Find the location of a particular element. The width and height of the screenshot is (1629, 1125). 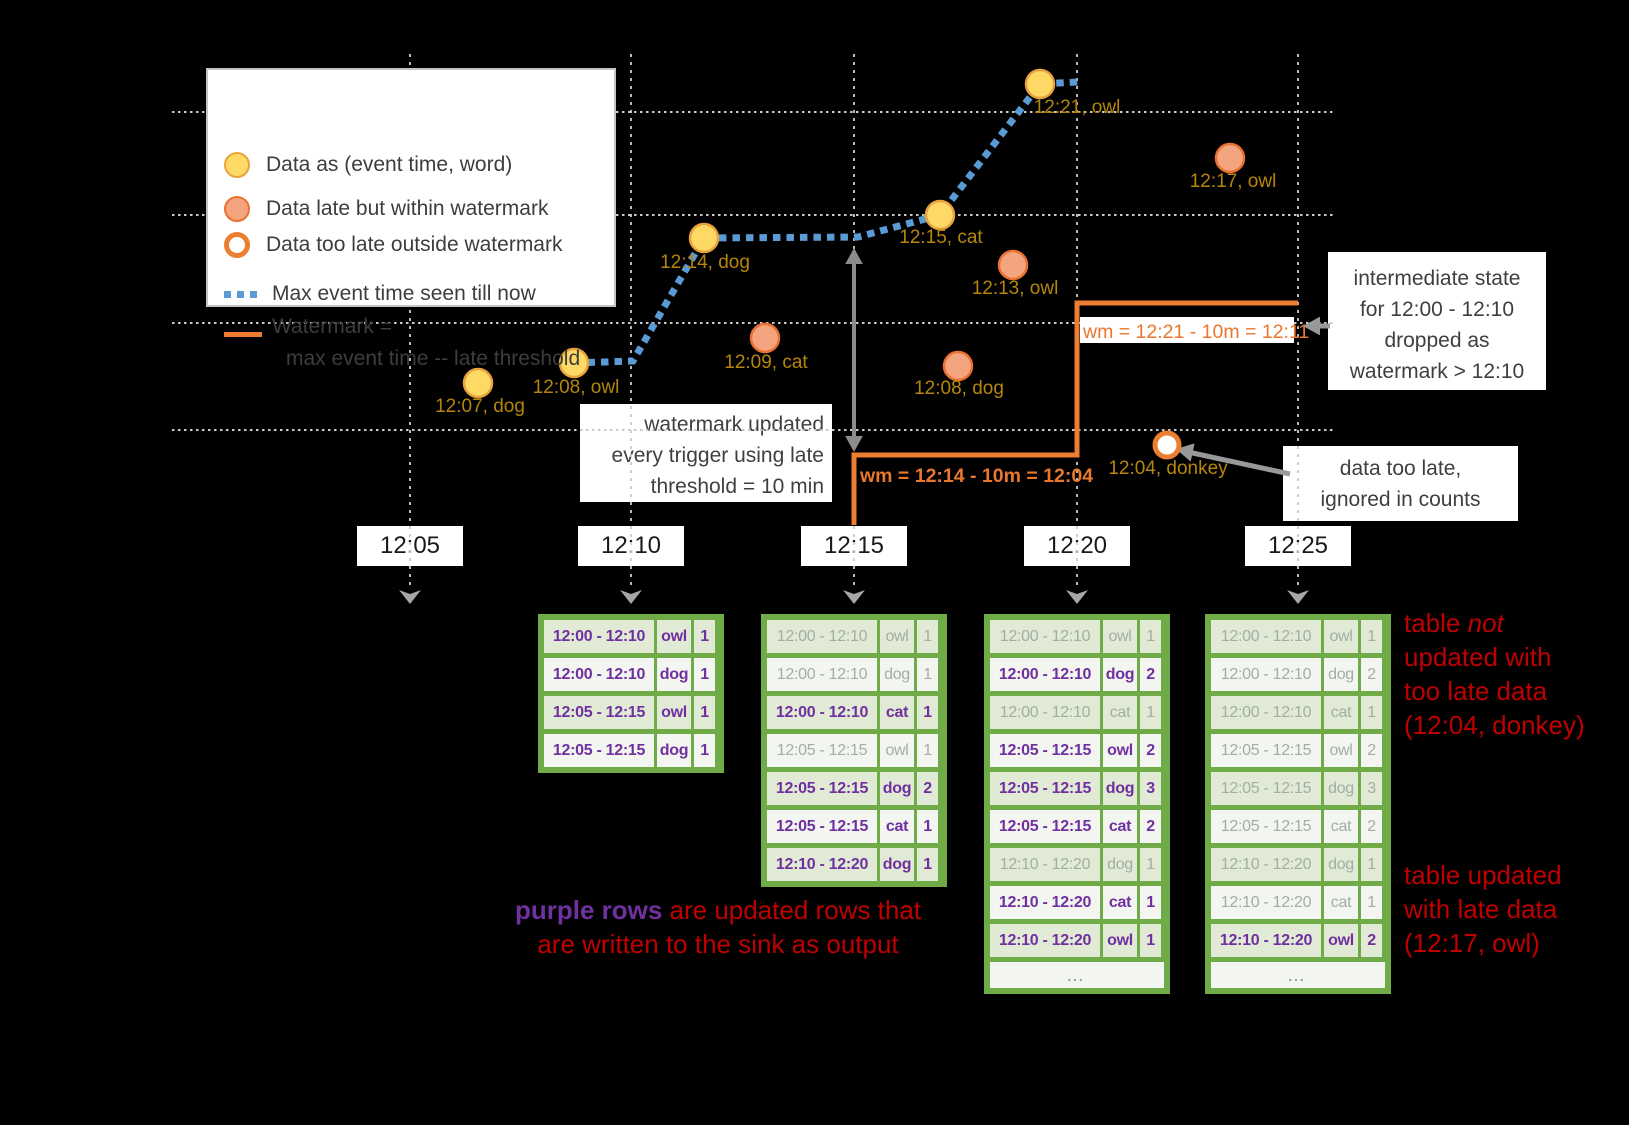

data-point-label: 12:15, cat is located at coordinates (941, 237).